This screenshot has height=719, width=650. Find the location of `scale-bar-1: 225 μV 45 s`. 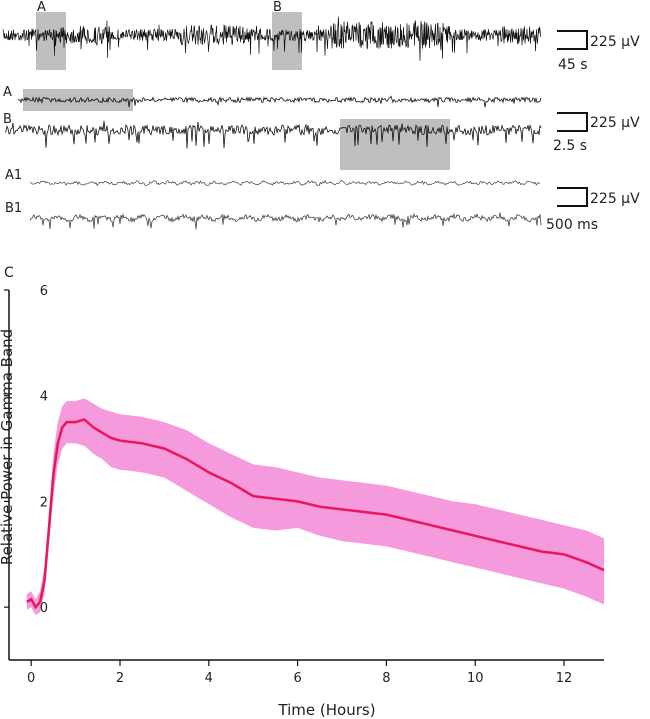

scale-bar-1: 225 μV 45 s is located at coordinates (598, 51).